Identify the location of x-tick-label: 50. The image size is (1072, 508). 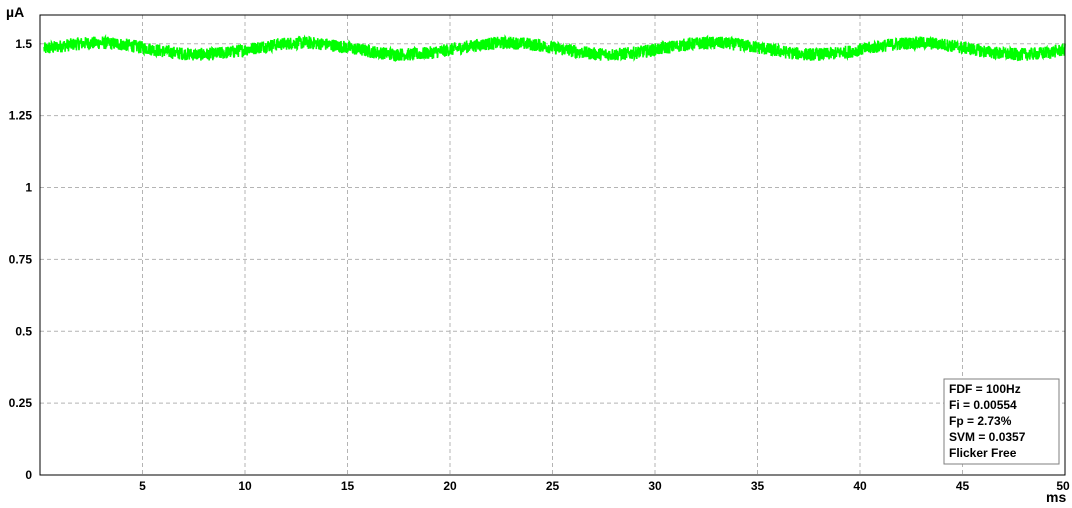
(1063, 486).